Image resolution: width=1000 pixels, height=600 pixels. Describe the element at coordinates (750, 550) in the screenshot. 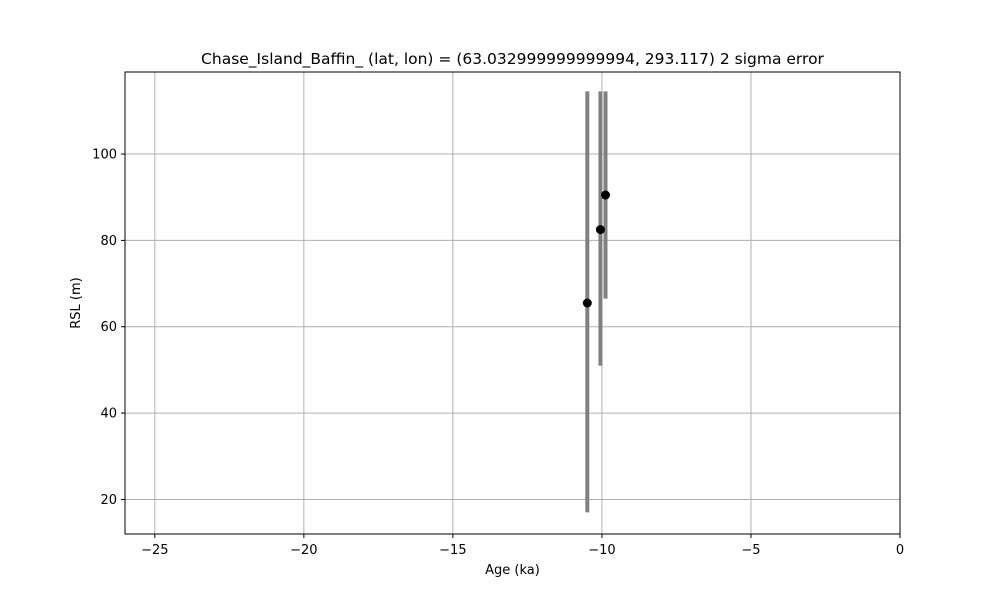

I see `x-tick-label: −5` at that location.